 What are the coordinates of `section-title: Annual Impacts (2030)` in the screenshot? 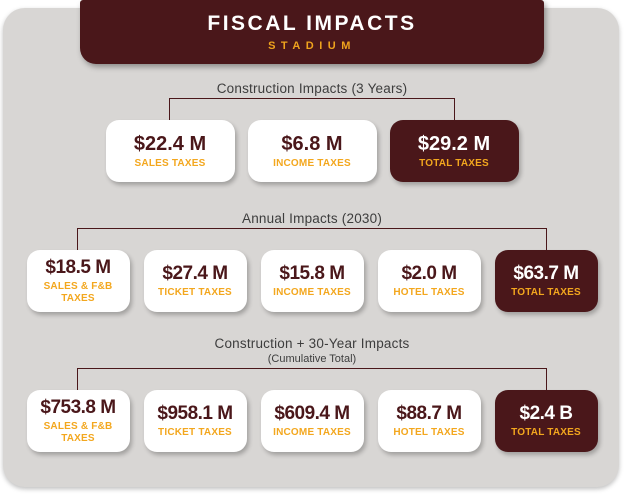 It's located at (312, 218).